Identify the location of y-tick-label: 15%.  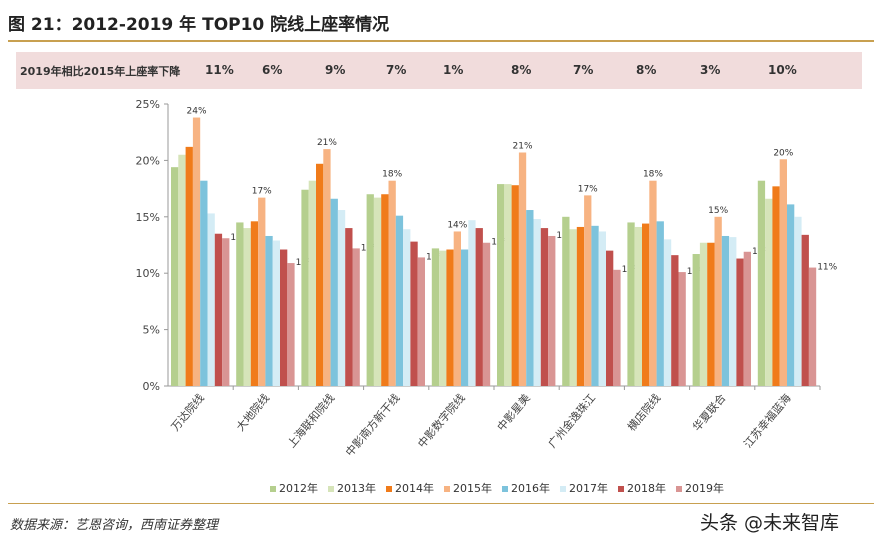
(148, 217).